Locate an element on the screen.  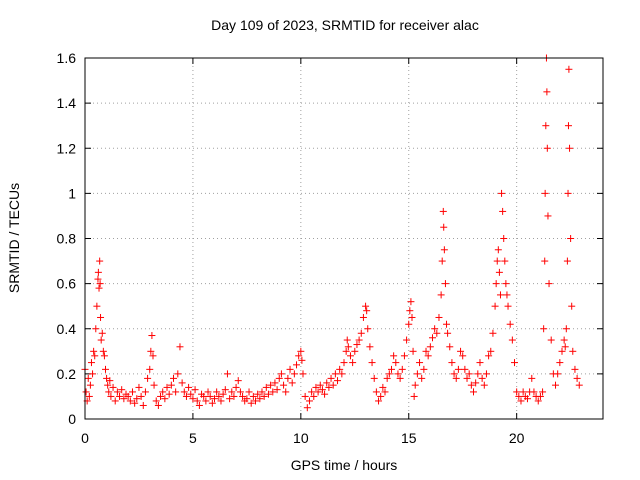
y-tick-label: 1 is located at coordinates (72, 193).